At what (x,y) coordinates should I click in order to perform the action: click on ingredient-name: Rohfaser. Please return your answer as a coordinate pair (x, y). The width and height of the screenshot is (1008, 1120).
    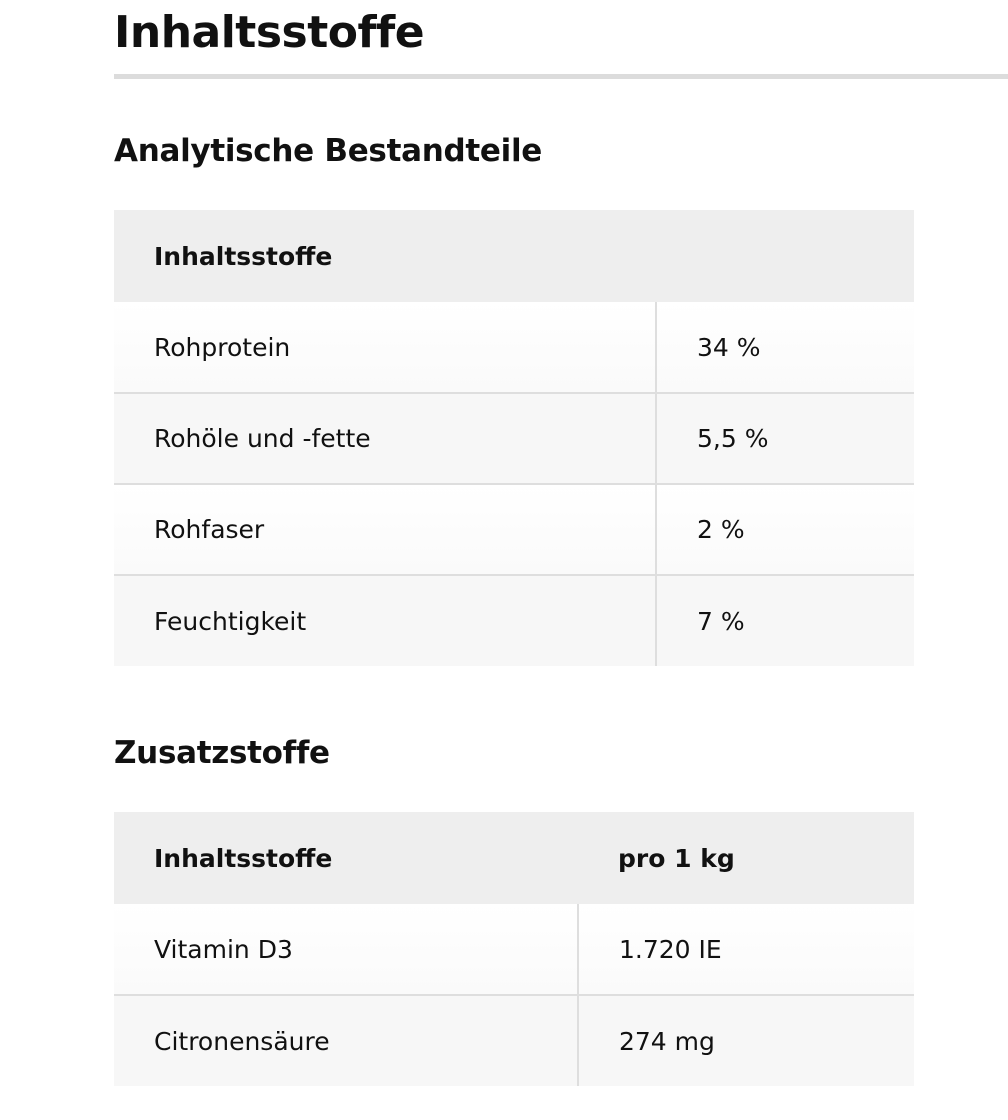
    Looking at the image, I should click on (385, 529).